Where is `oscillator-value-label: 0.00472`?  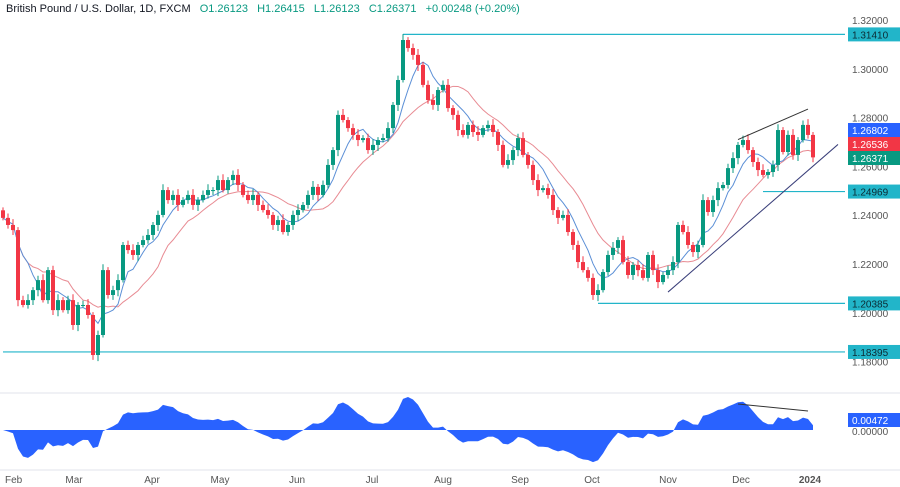
oscillator-value-label: 0.00472 is located at coordinates (870, 421).